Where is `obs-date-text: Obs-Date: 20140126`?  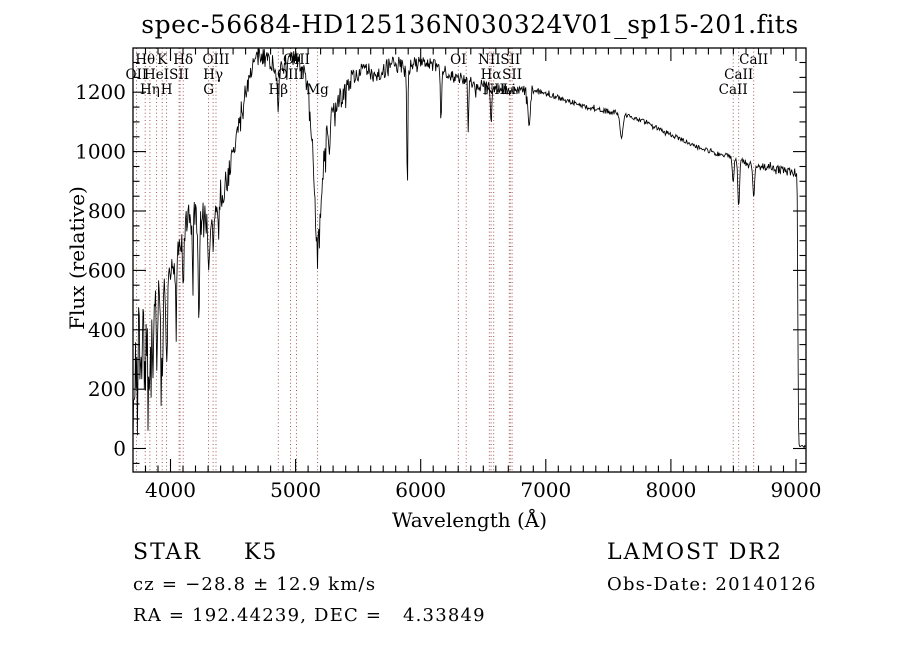 obs-date-text: Obs-Date: 20140126 is located at coordinates (712, 584).